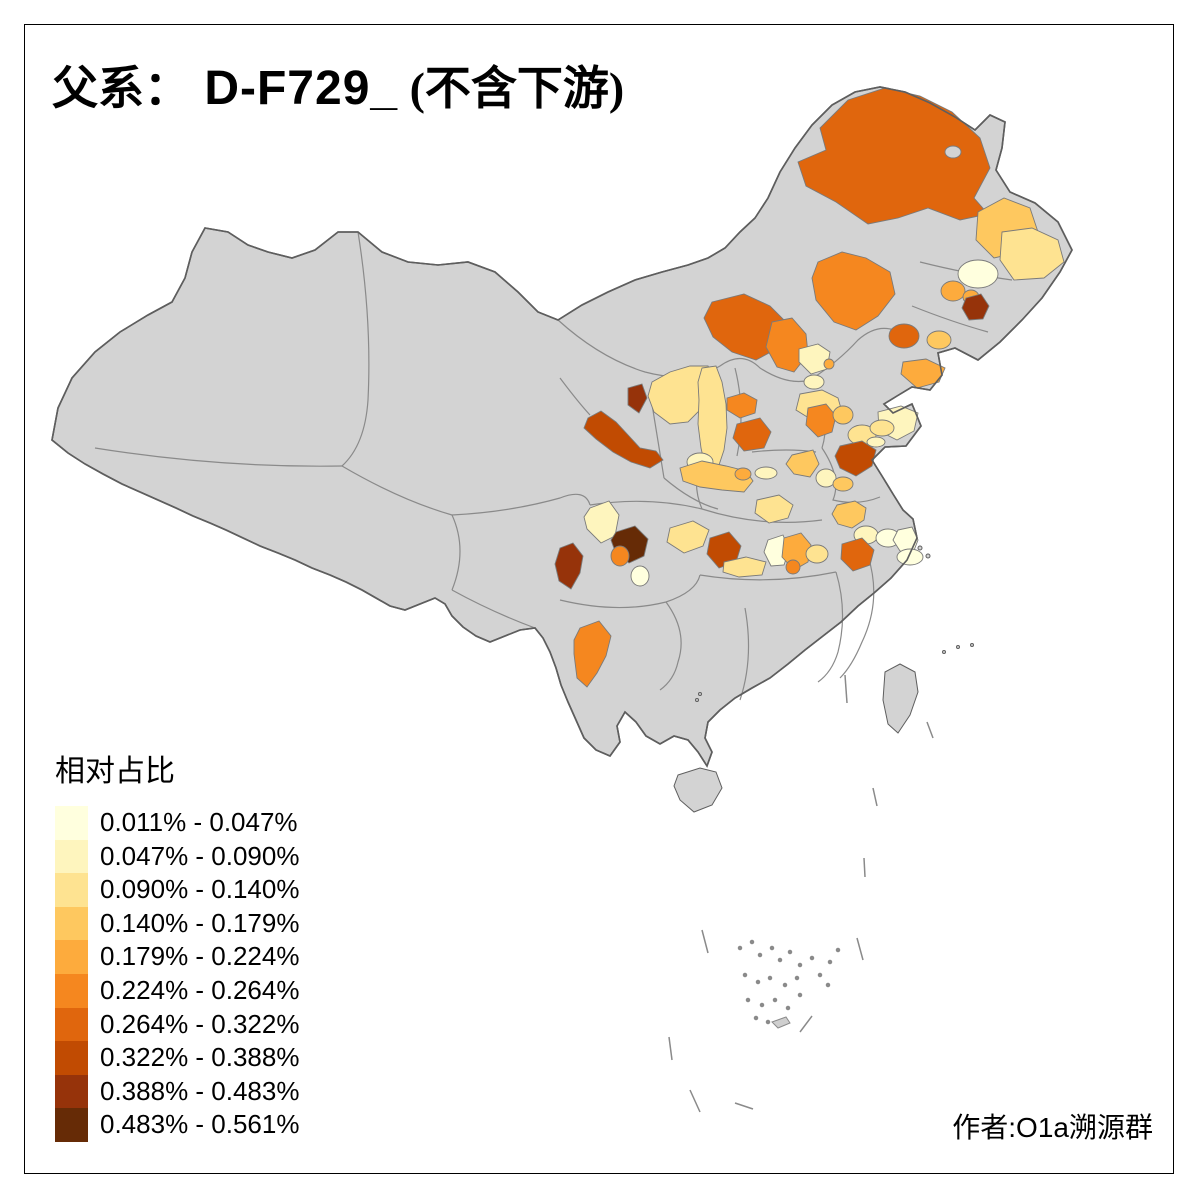  What do you see at coordinates (975, 307) in the screenshot?
I see `region-shenyang-dark` at bounding box center [975, 307].